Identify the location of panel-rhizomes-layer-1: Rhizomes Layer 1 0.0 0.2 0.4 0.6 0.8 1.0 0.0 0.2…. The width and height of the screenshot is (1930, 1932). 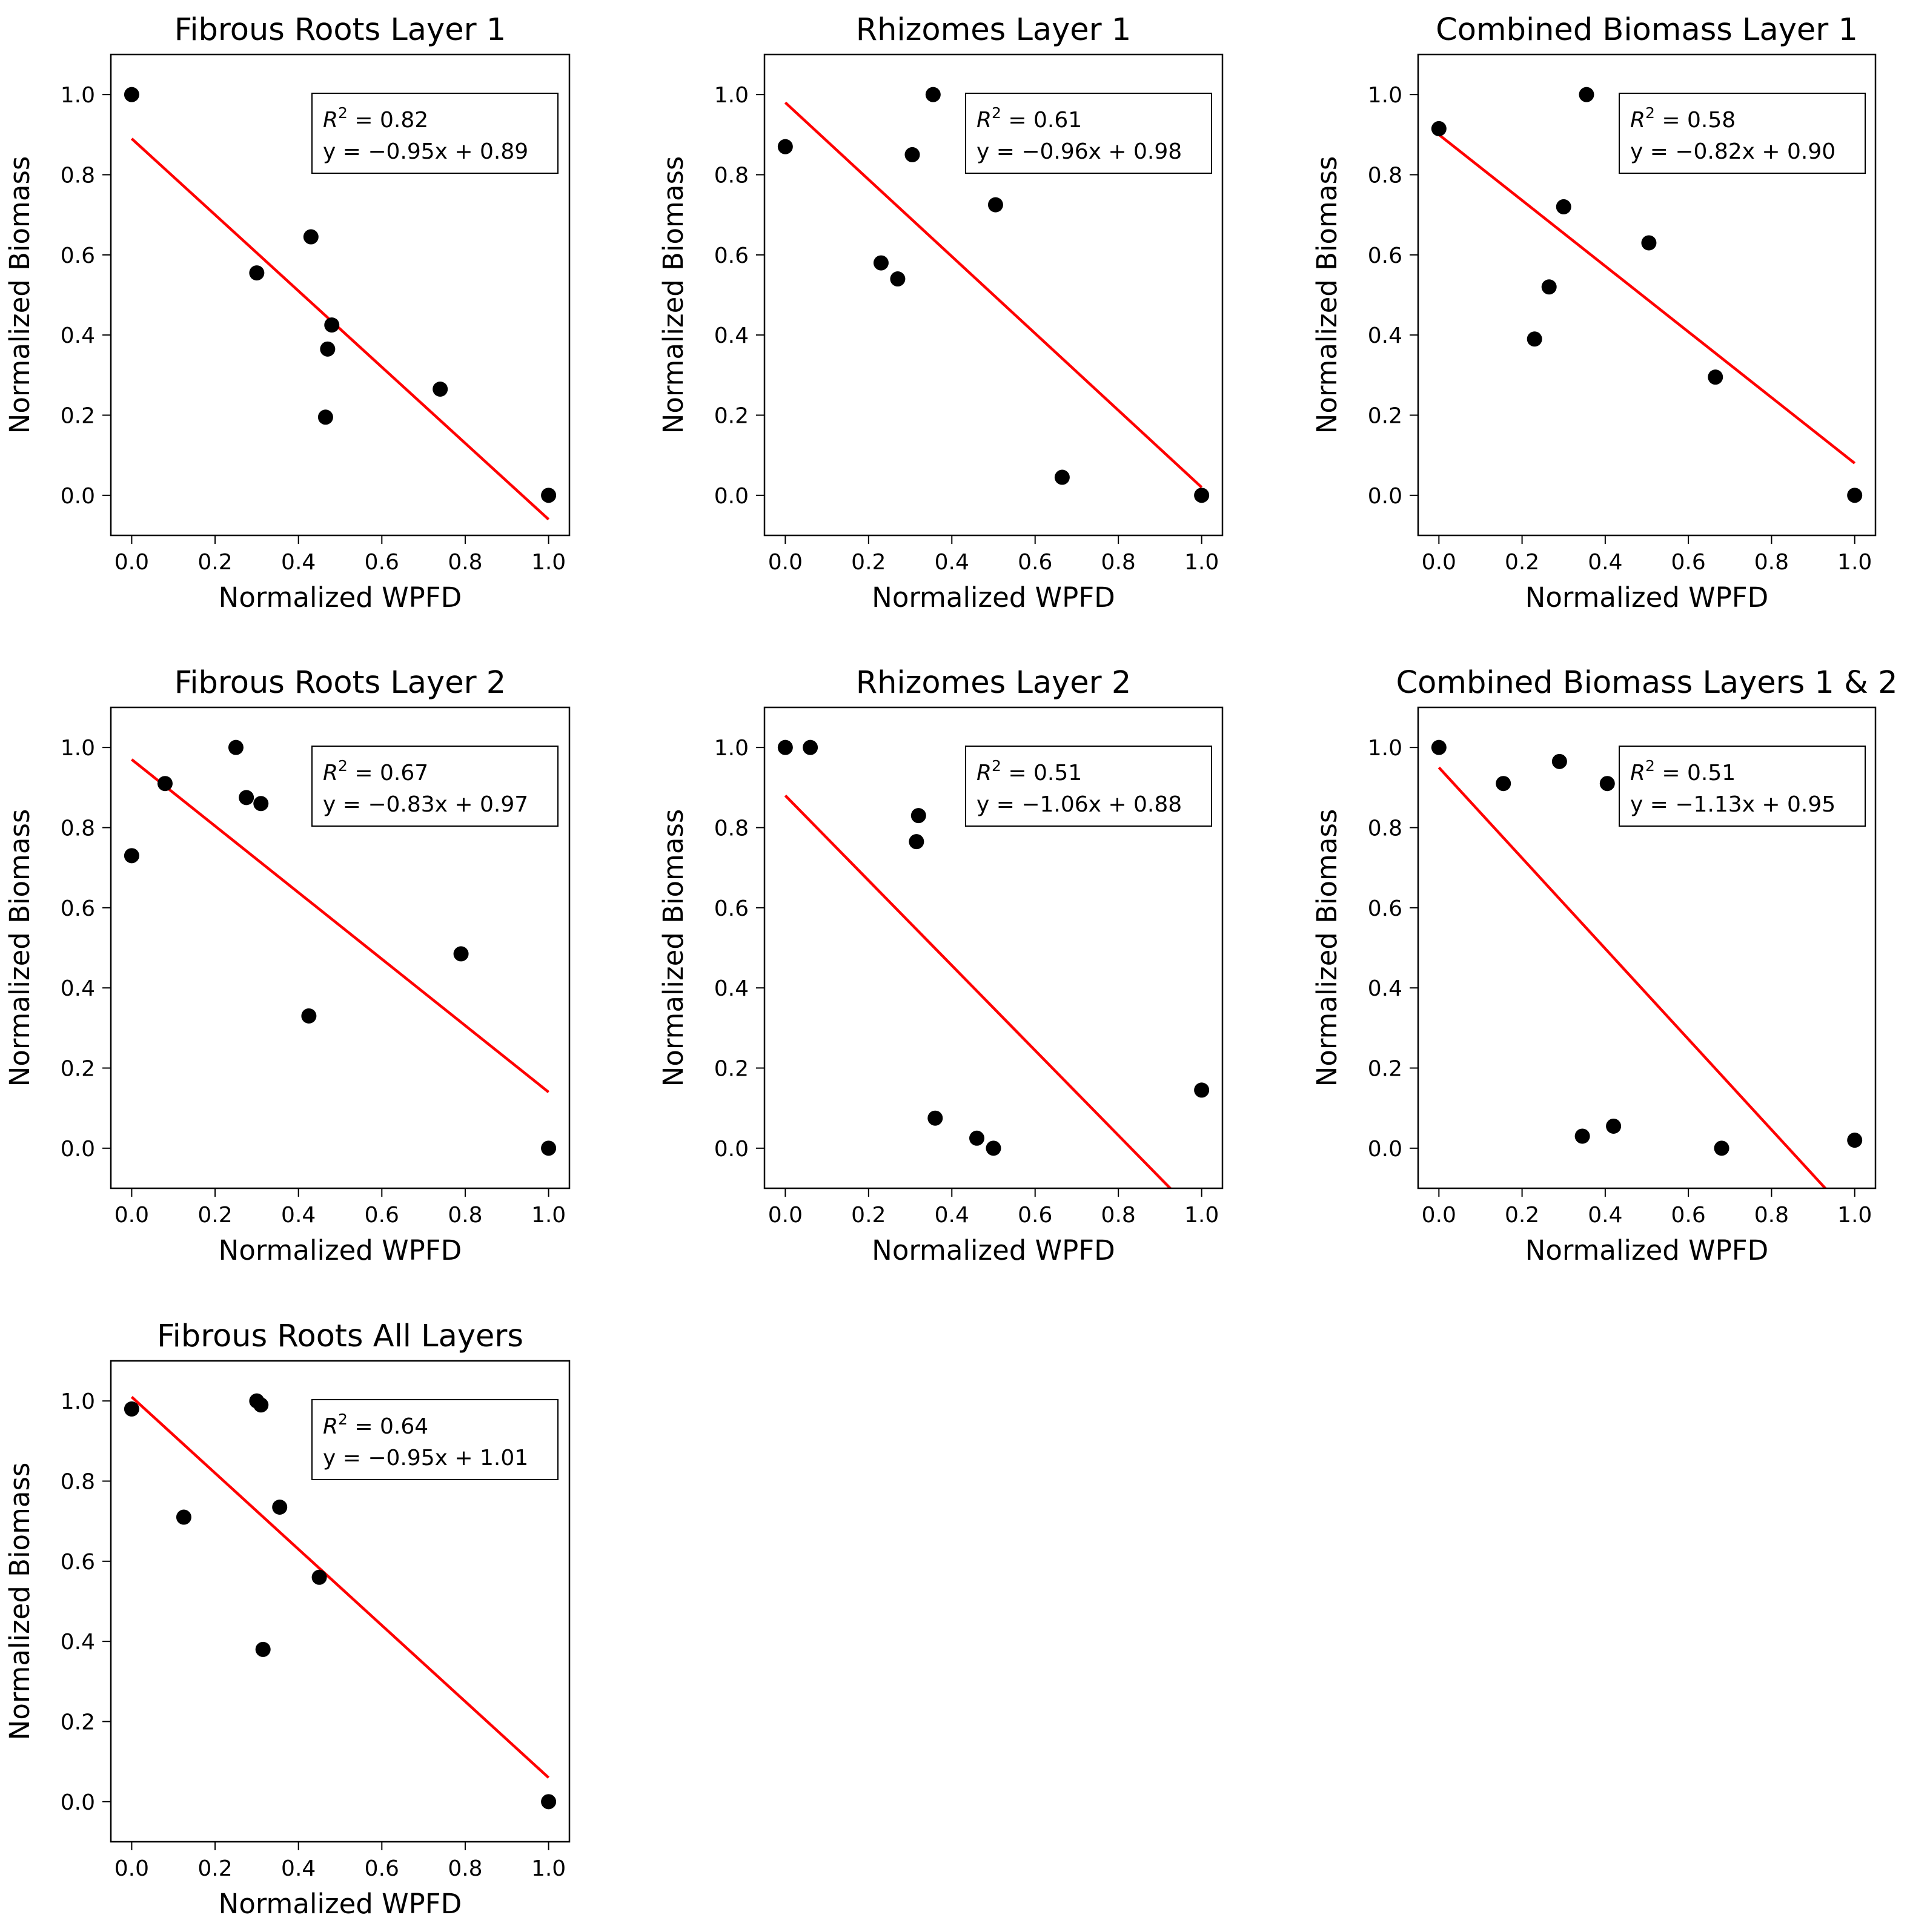
(940, 313).